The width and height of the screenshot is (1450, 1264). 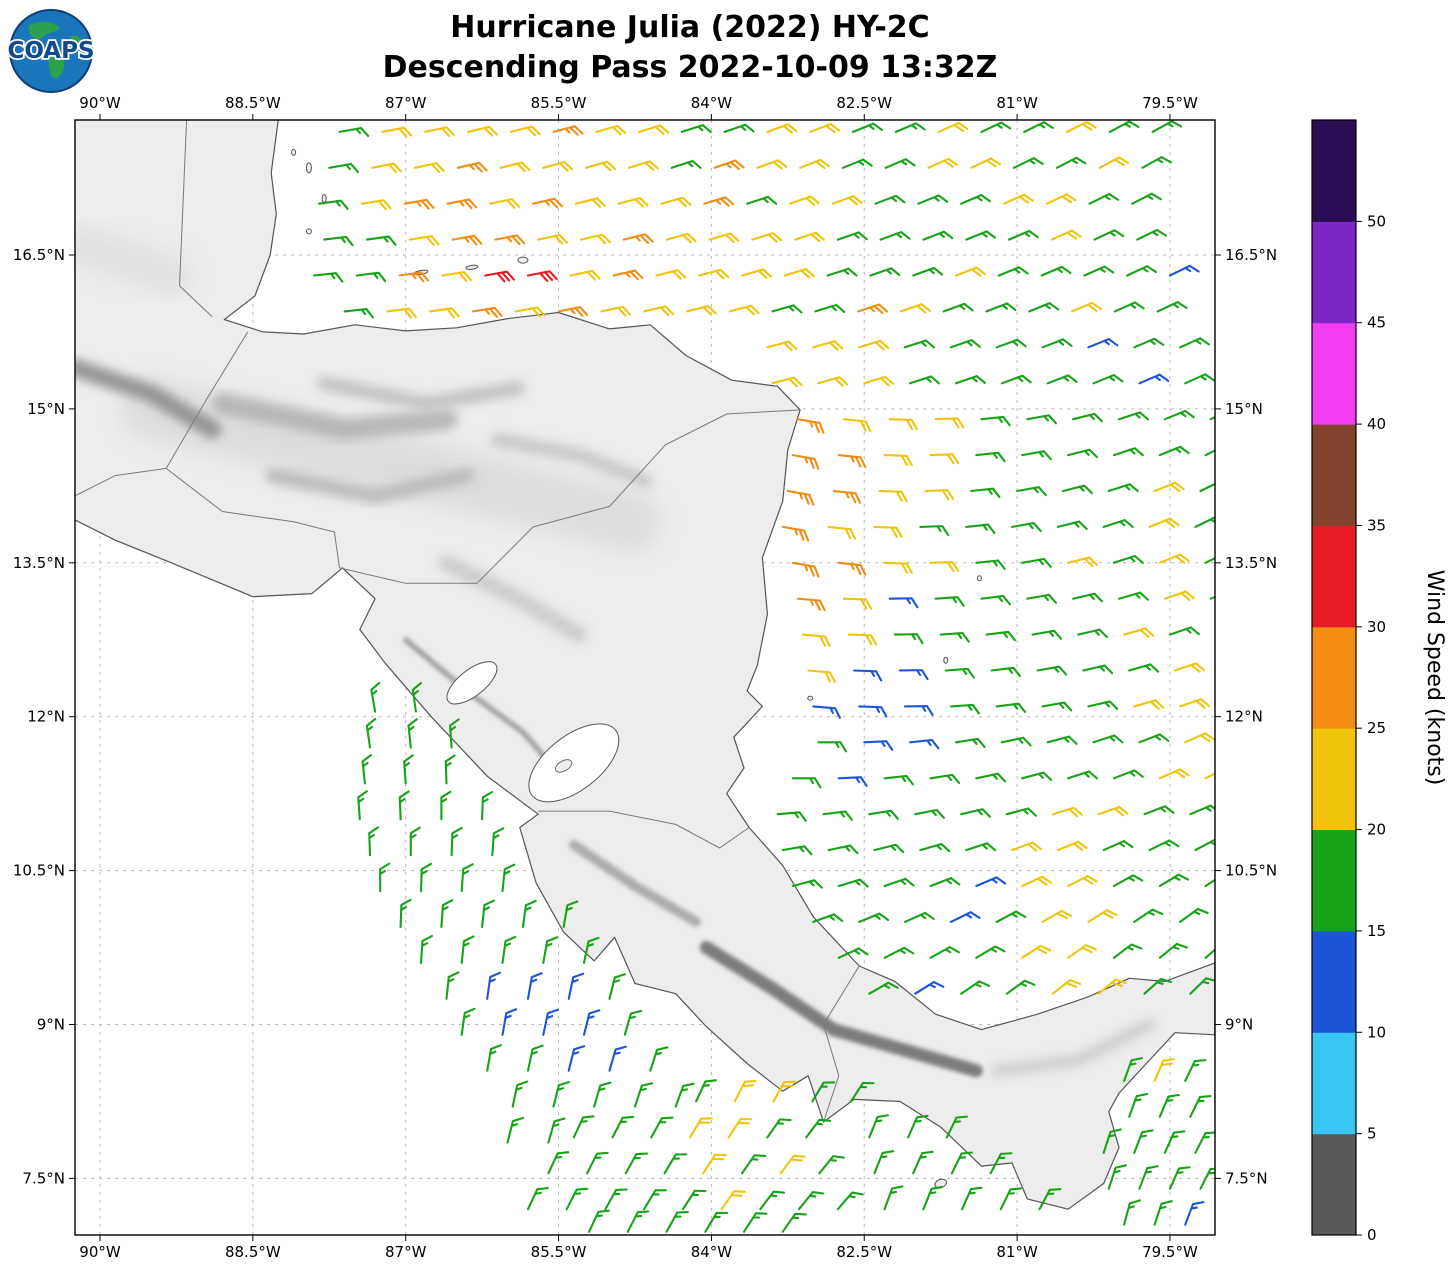 What do you see at coordinates (1376, 830) in the screenshot?
I see `colorbar-tick-label: 20` at bounding box center [1376, 830].